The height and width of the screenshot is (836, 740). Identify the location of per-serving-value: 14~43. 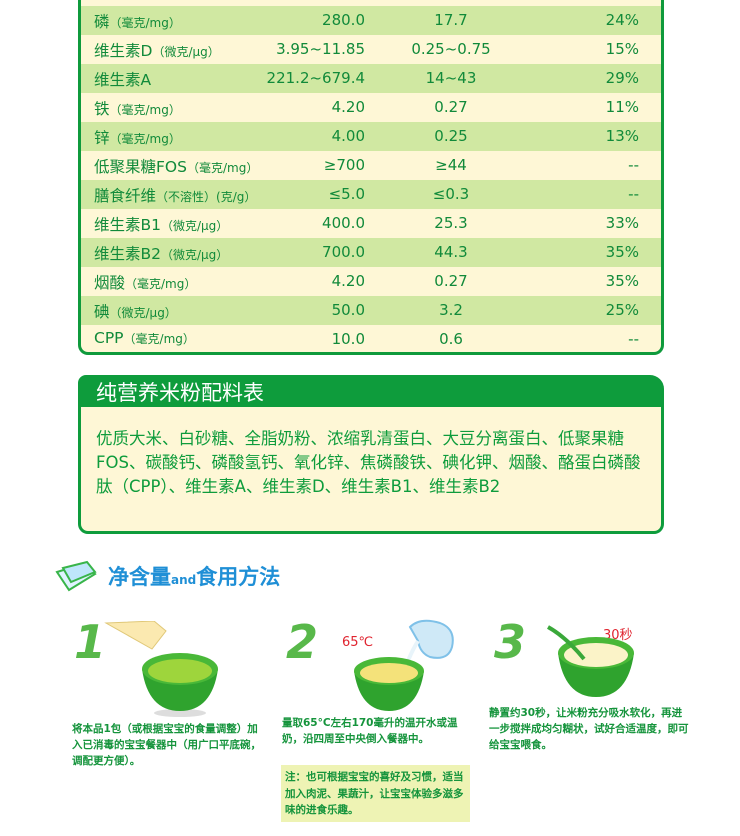
(451, 78).